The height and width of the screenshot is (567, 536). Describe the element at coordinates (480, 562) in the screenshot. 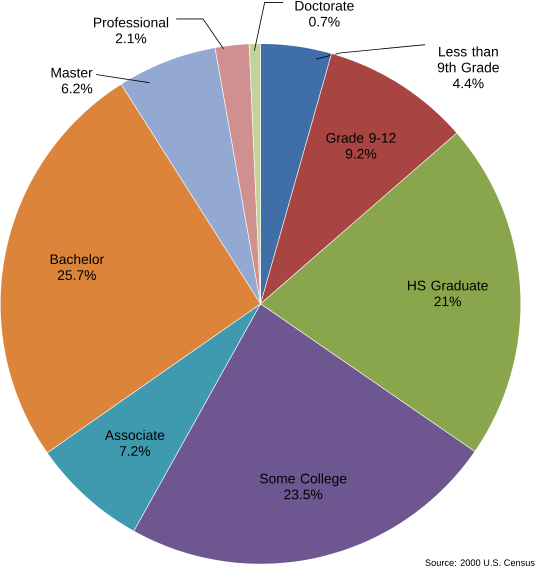

I see `source-note: Source: 2000 U.S. Census` at that location.